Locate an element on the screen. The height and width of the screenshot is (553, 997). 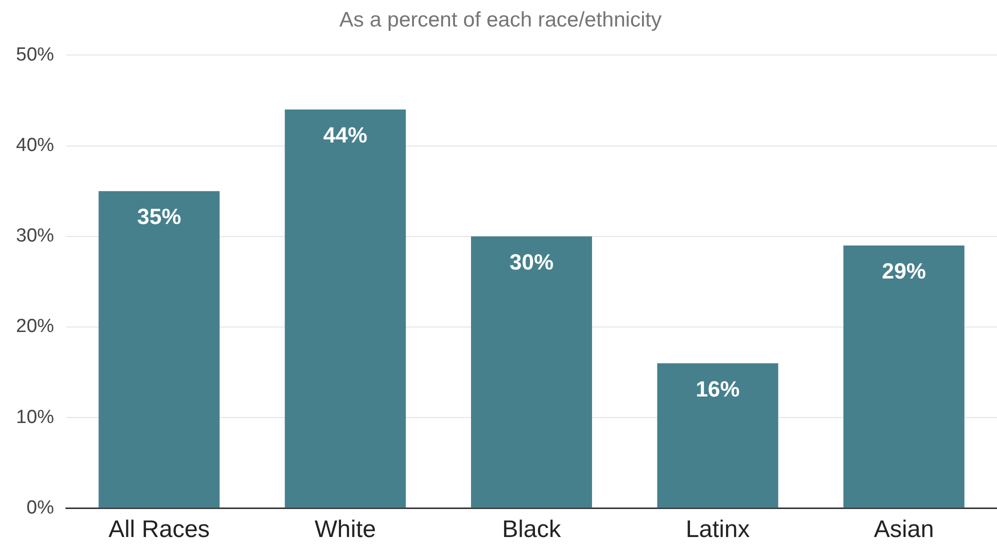
y-tick-label: 50% is located at coordinates (35, 55).